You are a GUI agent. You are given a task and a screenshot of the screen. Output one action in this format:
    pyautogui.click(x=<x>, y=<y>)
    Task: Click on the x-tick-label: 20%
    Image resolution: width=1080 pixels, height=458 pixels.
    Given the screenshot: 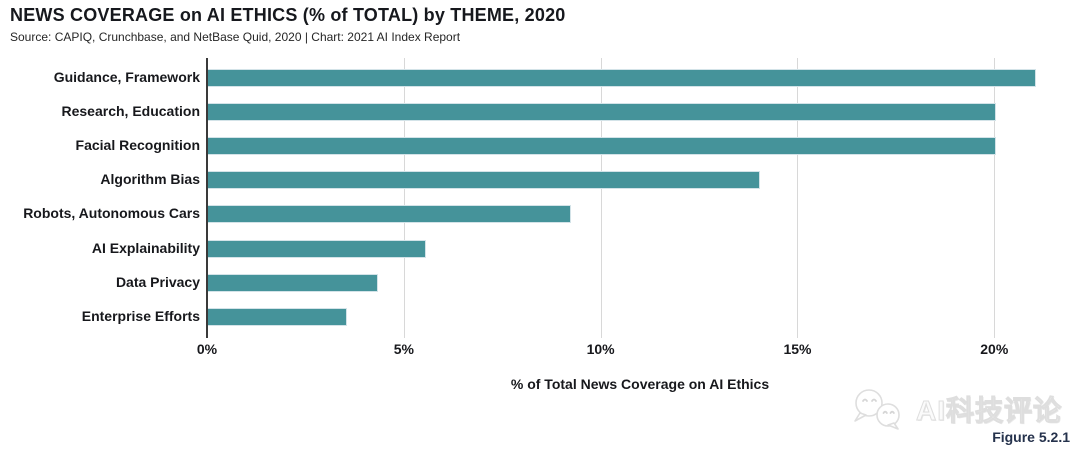 What is the action you would take?
    pyautogui.click(x=994, y=349)
    